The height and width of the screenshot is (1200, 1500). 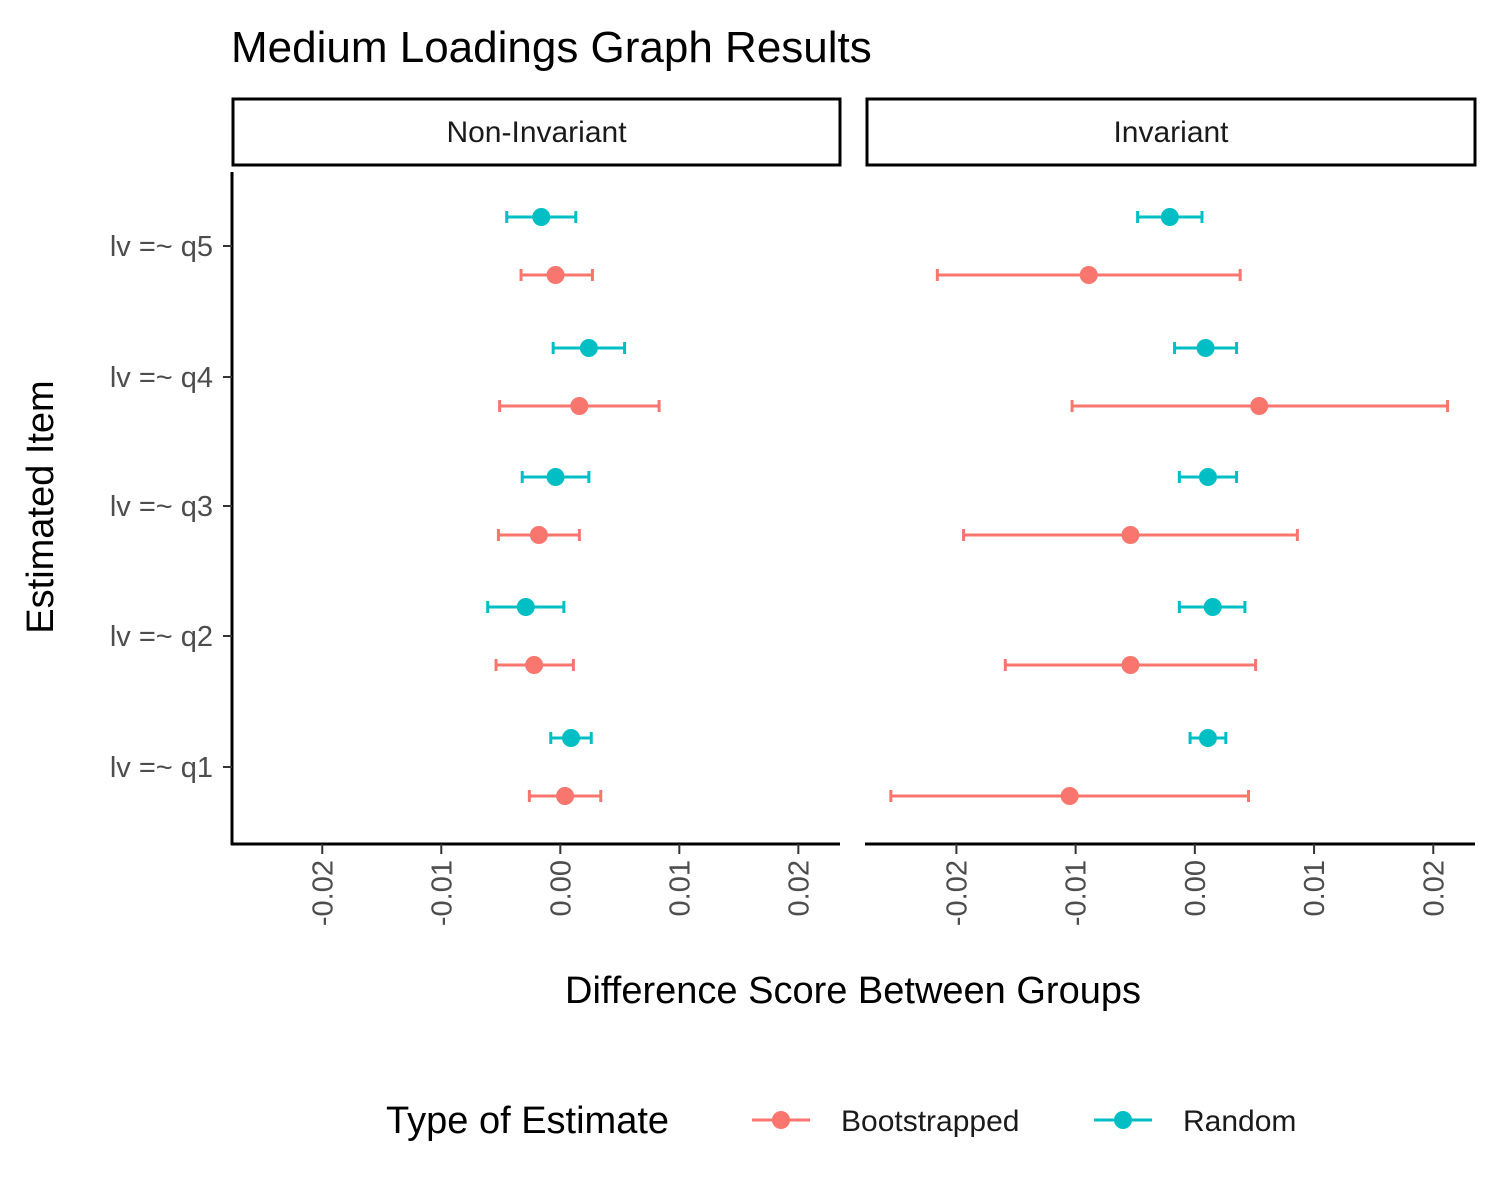 I want to click on facet-strip-label: Non-Invariant, so click(x=536, y=132).